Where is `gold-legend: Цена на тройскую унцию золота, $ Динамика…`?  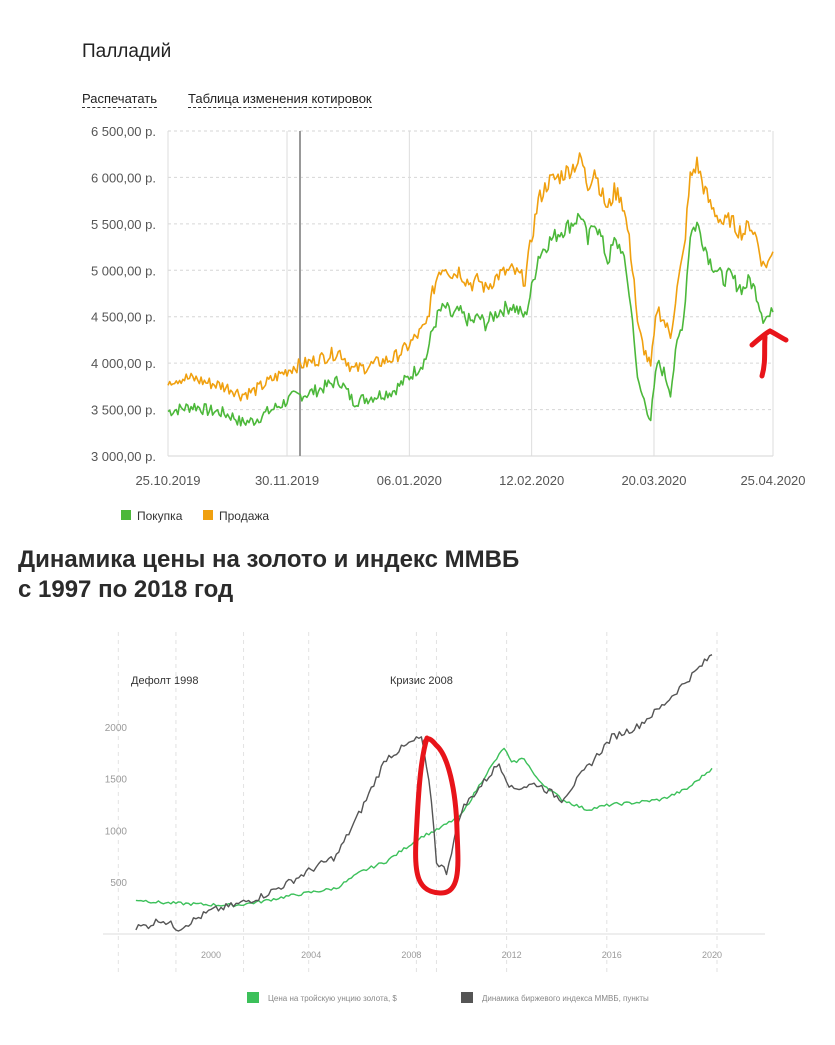
gold-legend: Цена на тройскую унцию золота, $ Динамика… is located at coordinates (448, 997).